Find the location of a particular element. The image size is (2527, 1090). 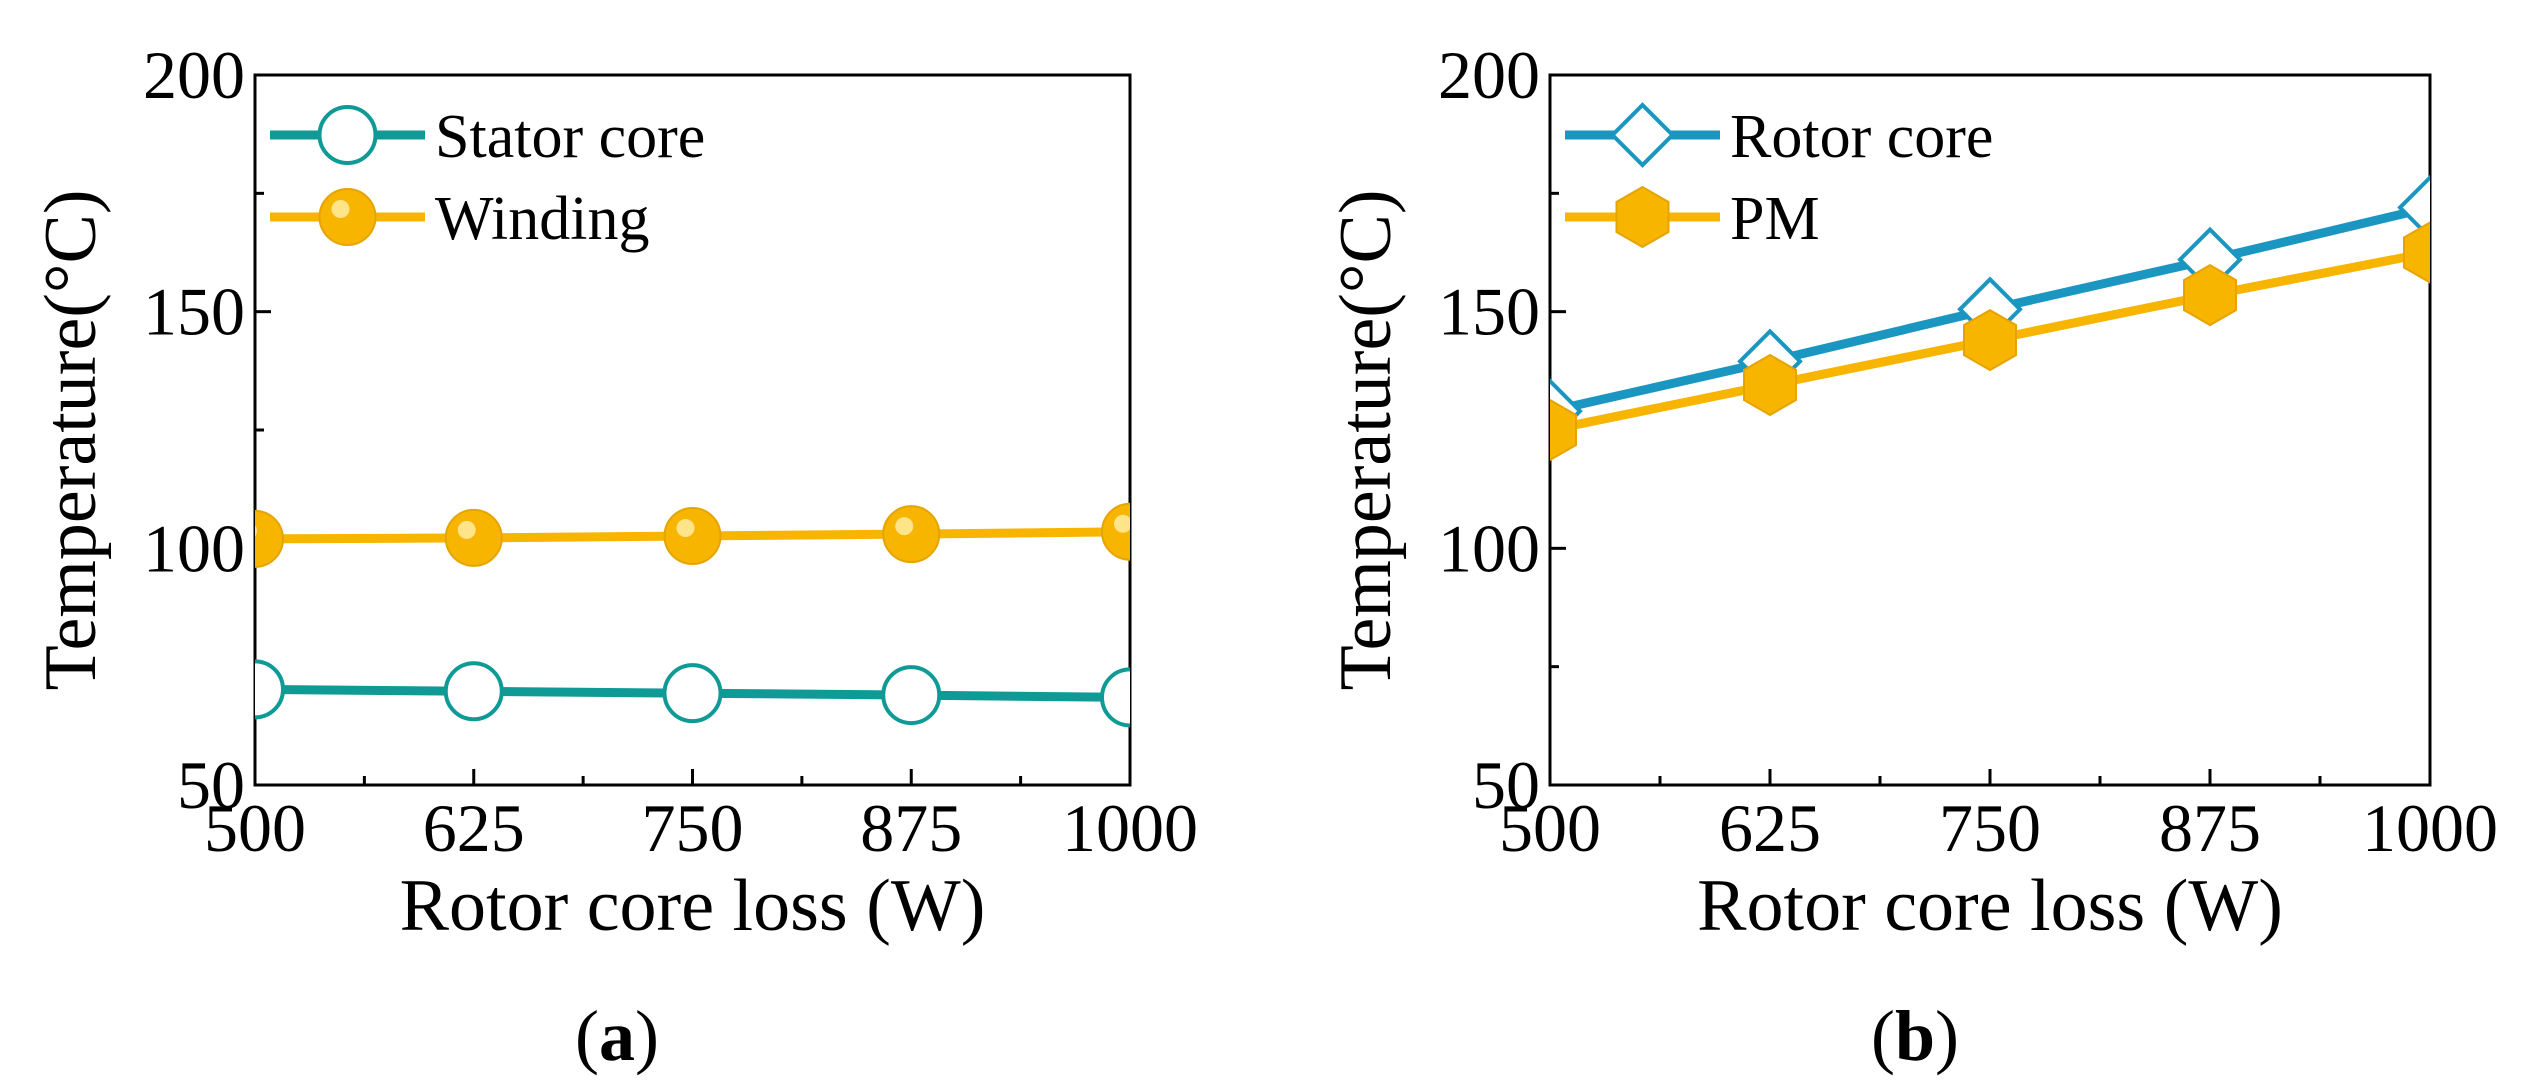

legend-label: Stator core is located at coordinates (570, 137).